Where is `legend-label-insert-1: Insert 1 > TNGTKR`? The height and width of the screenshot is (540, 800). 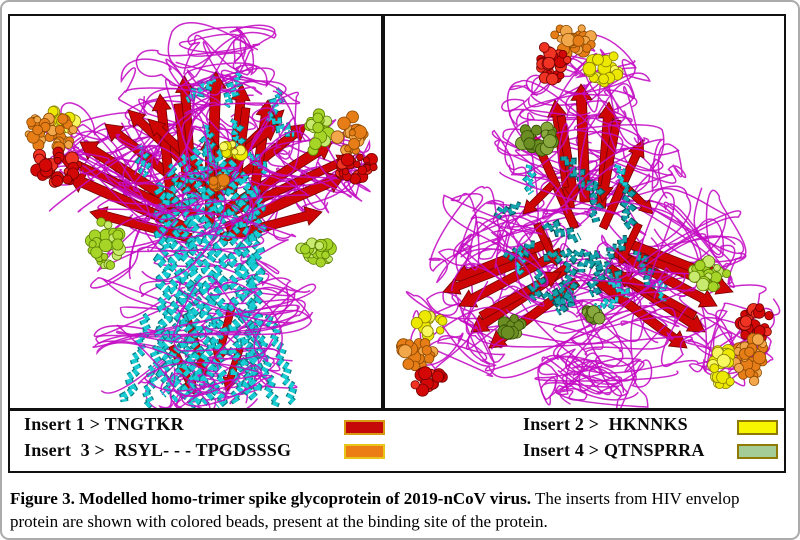 legend-label-insert-1: Insert 1 > TNGTKR is located at coordinates (104, 424).